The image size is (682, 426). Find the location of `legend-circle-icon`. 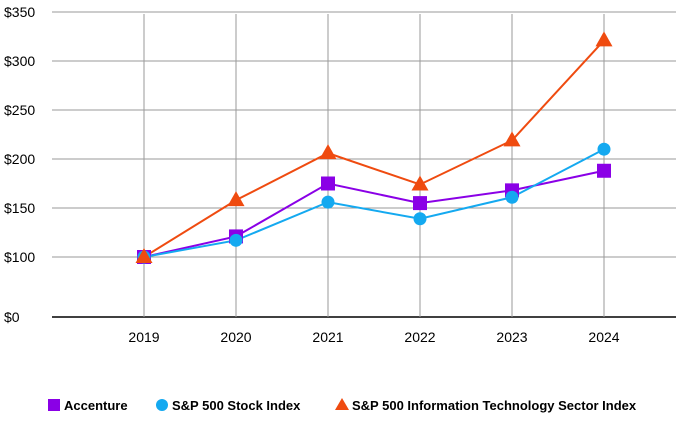

legend-circle-icon is located at coordinates (162, 405).